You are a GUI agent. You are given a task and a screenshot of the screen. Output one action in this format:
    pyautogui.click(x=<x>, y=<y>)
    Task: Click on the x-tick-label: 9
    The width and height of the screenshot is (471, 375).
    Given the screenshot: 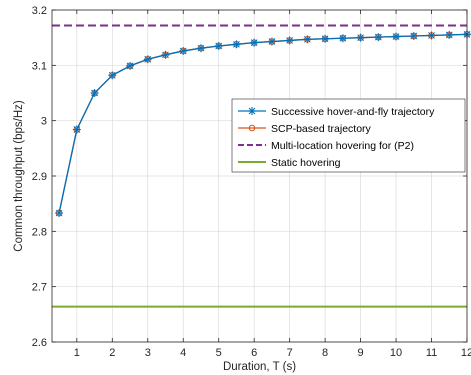 What is the action you would take?
    pyautogui.click(x=361, y=353)
    